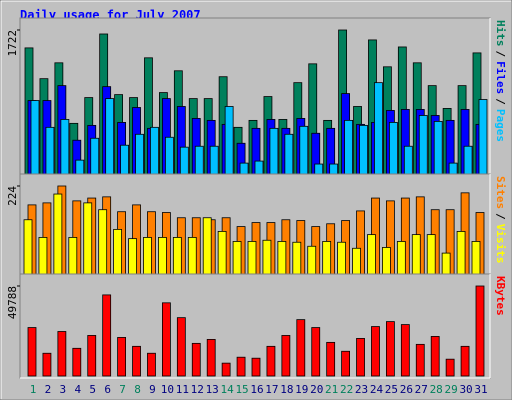 Image resolution: width=512 pixels, height=400 pixels. What do you see at coordinates (107, 389) in the screenshot?
I see `x-tick-label: 6` at bounding box center [107, 389].